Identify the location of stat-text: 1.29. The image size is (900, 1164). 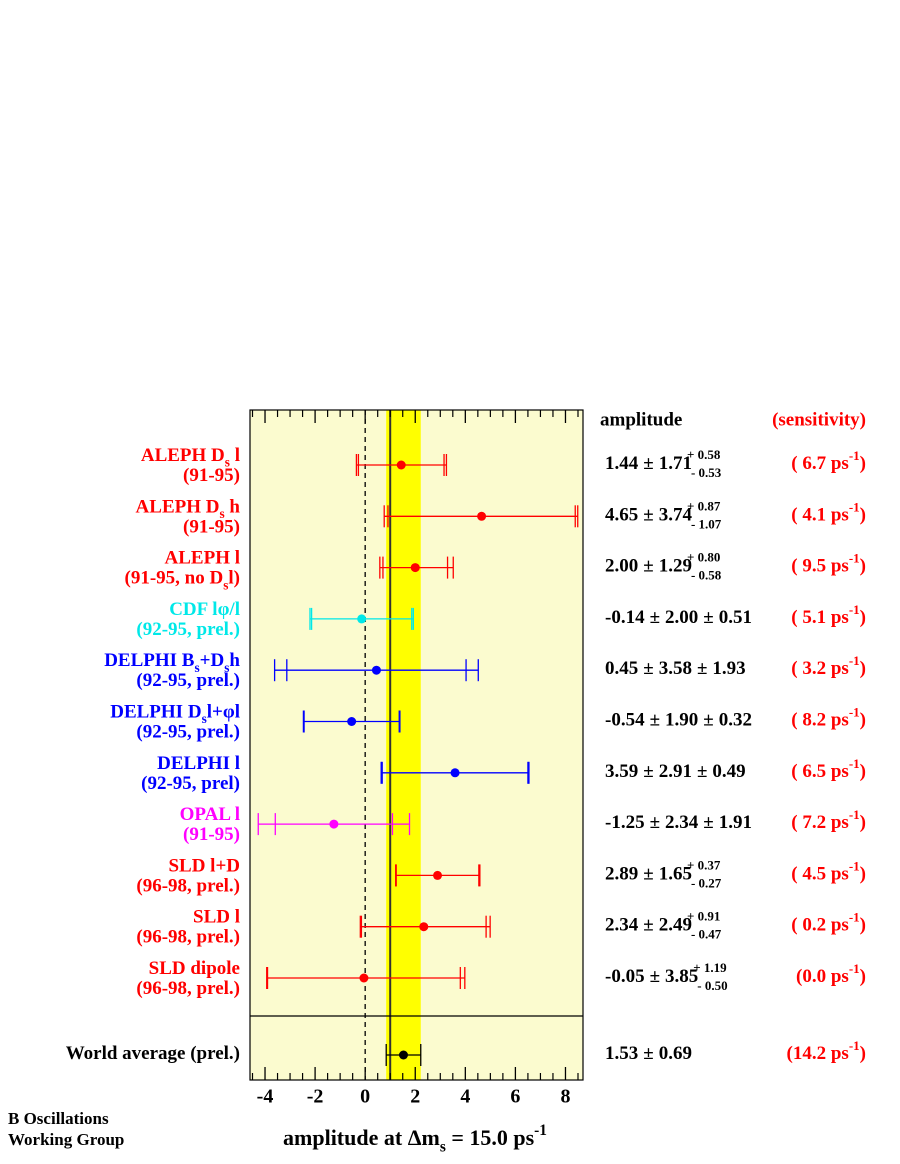
(675, 566).